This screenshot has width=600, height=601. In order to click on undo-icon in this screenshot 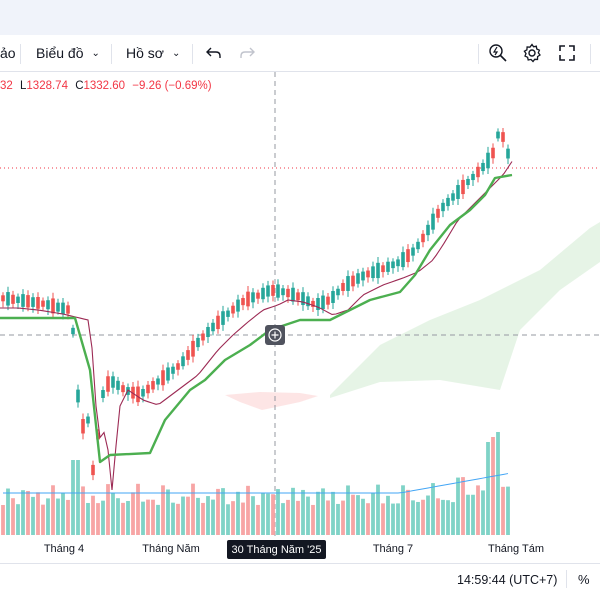, I will do `click(214, 53)`.